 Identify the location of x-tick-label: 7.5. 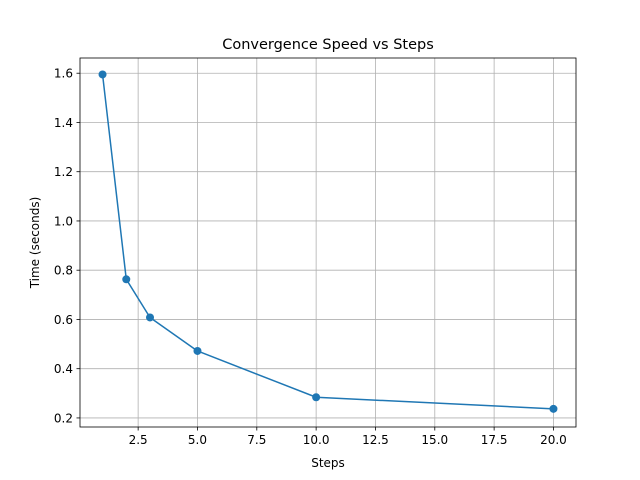
(256, 440).